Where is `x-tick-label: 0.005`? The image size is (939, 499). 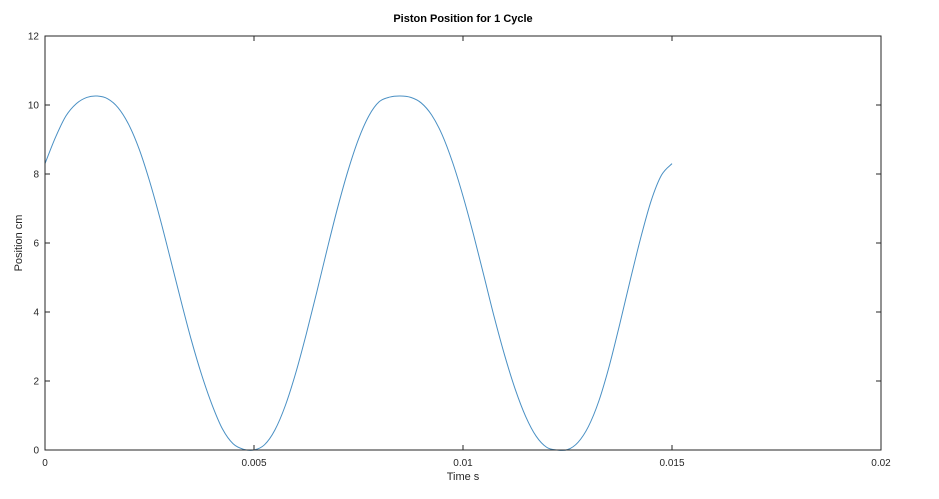 x-tick-label: 0.005 is located at coordinates (253, 463).